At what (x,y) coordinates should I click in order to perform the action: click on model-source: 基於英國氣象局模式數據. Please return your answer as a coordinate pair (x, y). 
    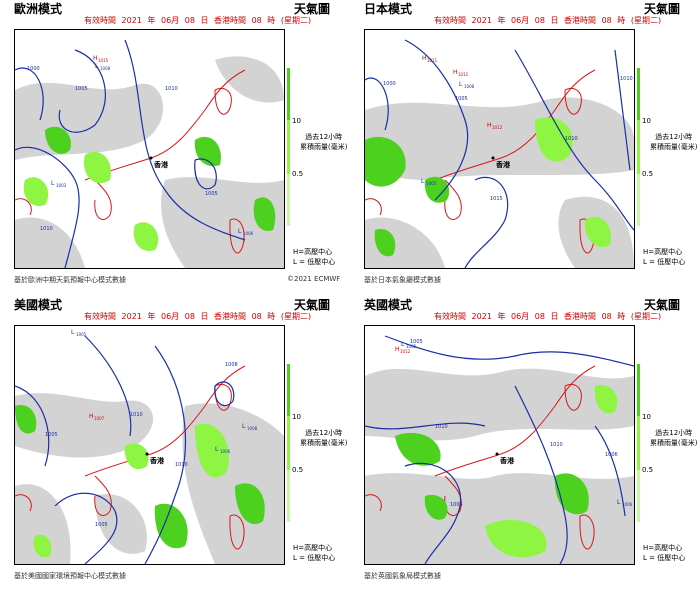
    Looking at the image, I should click on (402, 576).